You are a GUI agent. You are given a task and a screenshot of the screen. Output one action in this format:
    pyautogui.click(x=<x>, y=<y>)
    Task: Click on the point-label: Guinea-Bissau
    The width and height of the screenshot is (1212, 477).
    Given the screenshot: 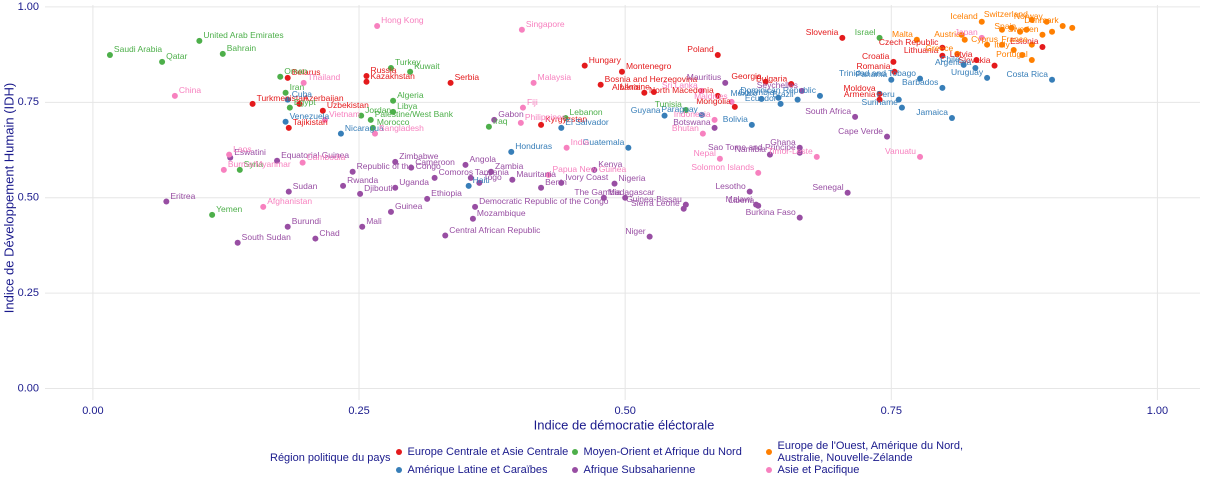 What is the action you would take?
    pyautogui.click(x=654, y=199)
    